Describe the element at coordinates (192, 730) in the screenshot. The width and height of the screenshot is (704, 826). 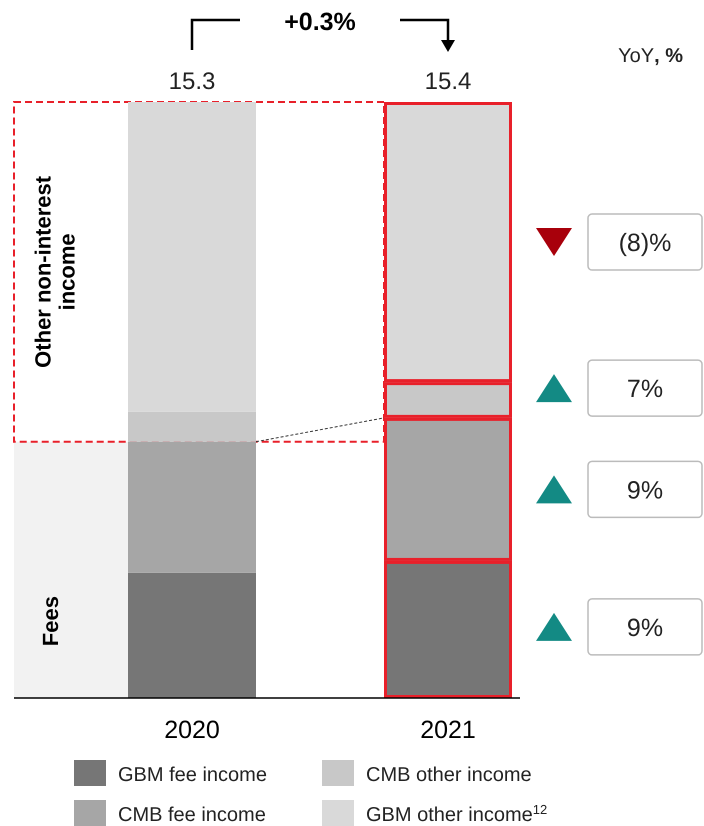
I see `x-tick-label: 2020` at that location.